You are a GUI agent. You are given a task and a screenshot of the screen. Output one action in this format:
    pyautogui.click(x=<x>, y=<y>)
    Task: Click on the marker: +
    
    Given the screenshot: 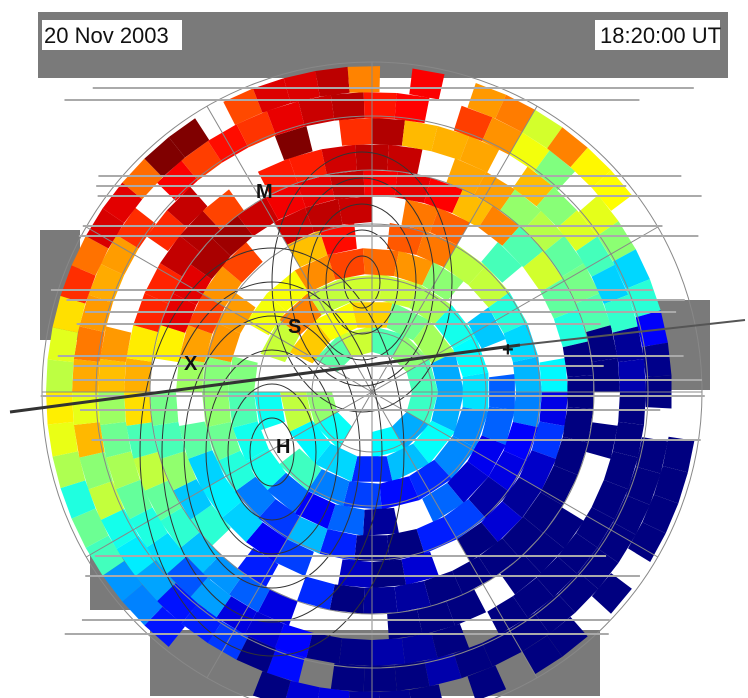 What is the action you would take?
    pyautogui.click(x=508, y=350)
    